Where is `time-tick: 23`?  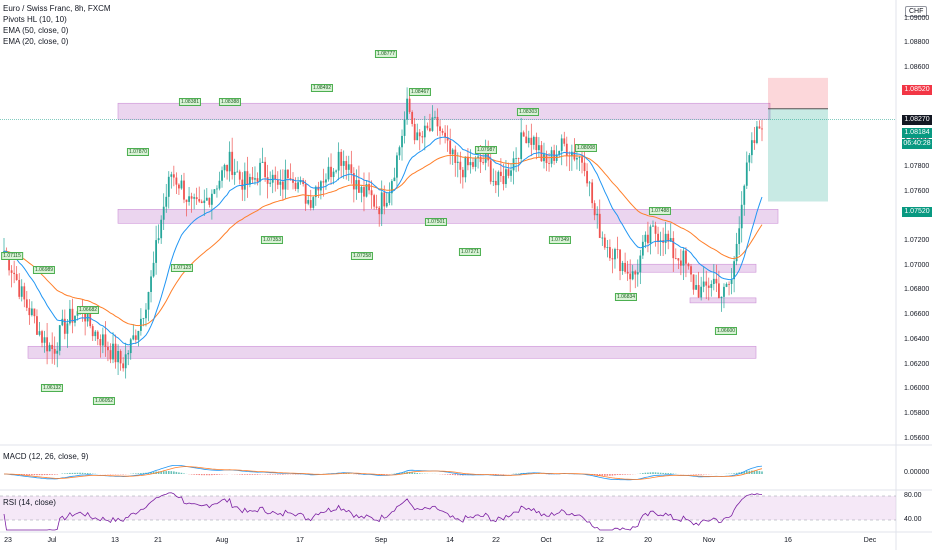 time-tick: 23 is located at coordinates (8, 540).